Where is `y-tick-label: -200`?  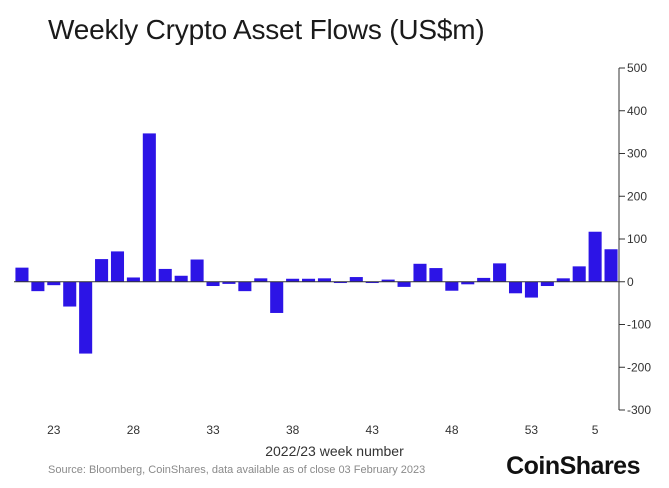
y-tick-label: -200 is located at coordinates (639, 367).